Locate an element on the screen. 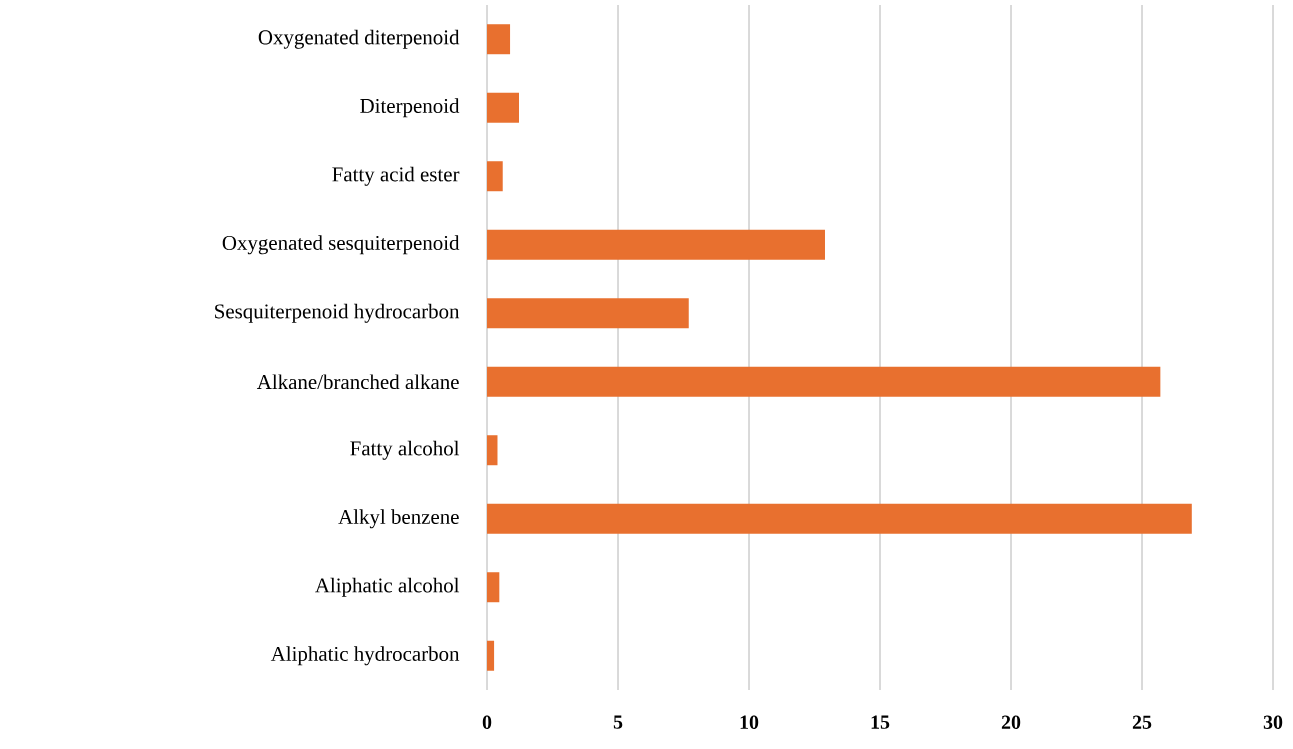 The width and height of the screenshot is (1293, 749). x-tick-label: 25 is located at coordinates (1142, 722).